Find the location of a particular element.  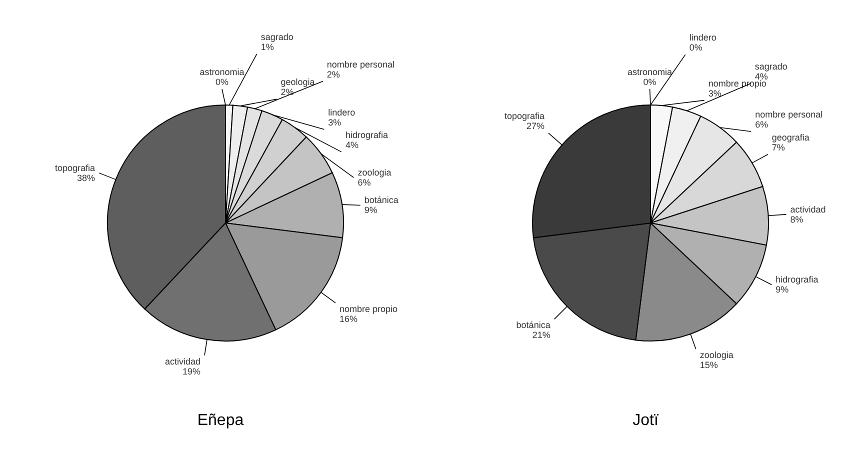

text: Eñepa is located at coordinates (220, 421).